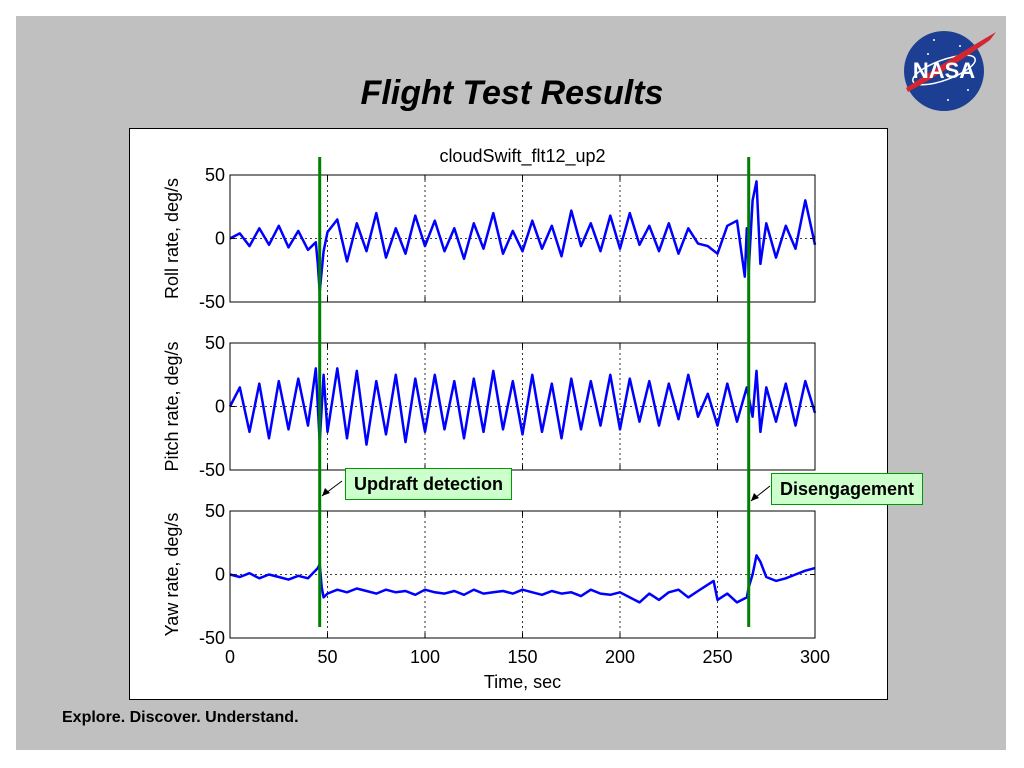  I want to click on nasa-logo: NASA, so click(950, 71).